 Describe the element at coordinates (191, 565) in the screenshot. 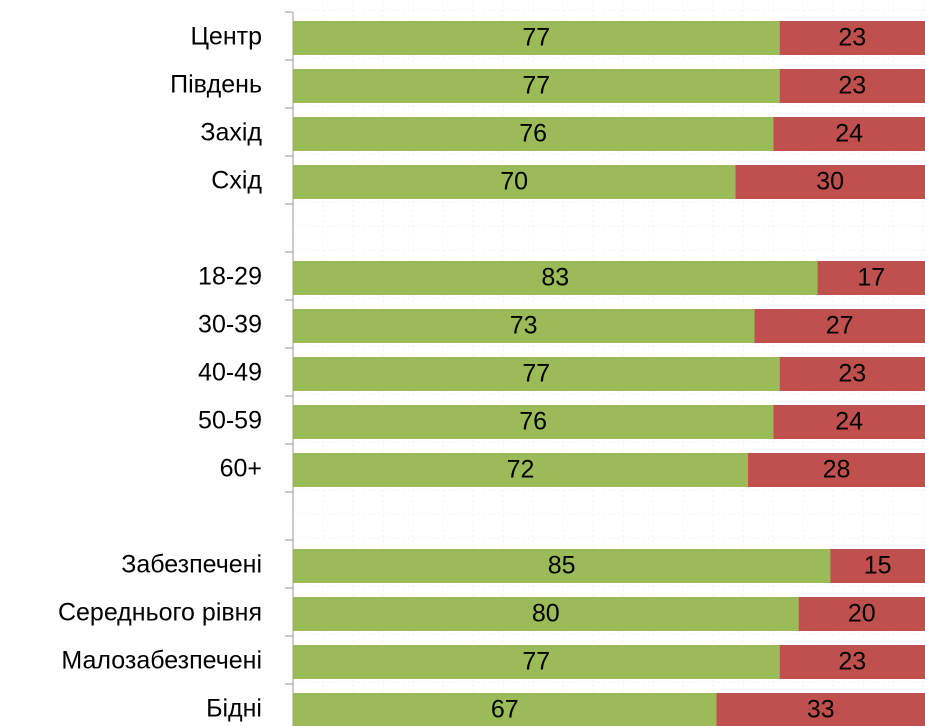

I see `y-tick-label: Забезпечені` at that location.